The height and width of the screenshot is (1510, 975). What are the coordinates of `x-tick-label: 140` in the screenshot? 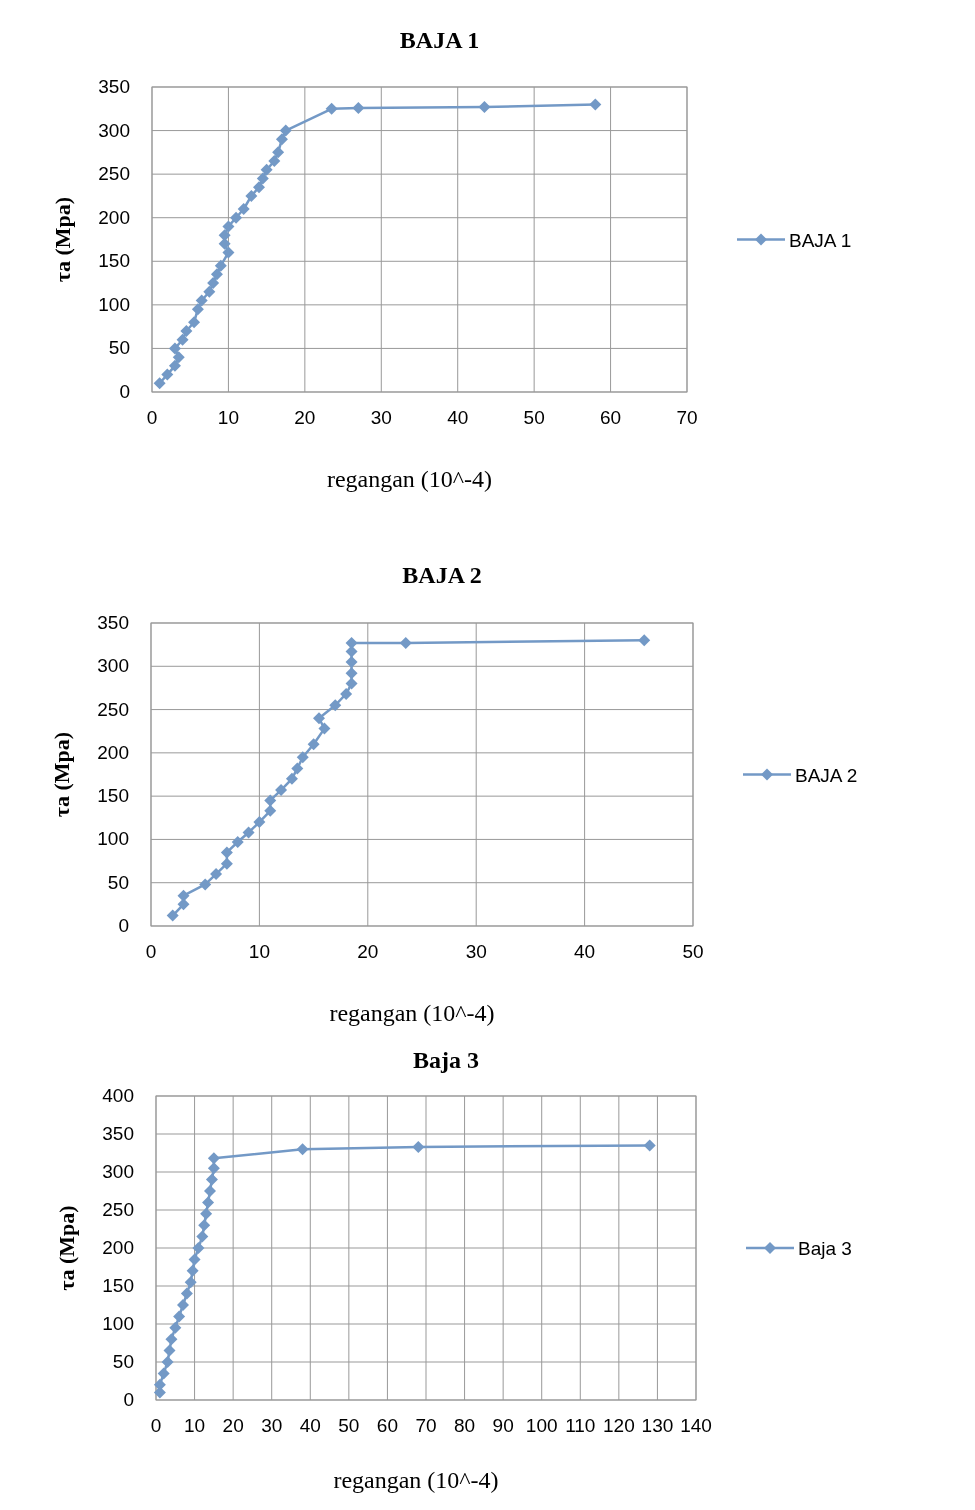 It's located at (696, 1425).